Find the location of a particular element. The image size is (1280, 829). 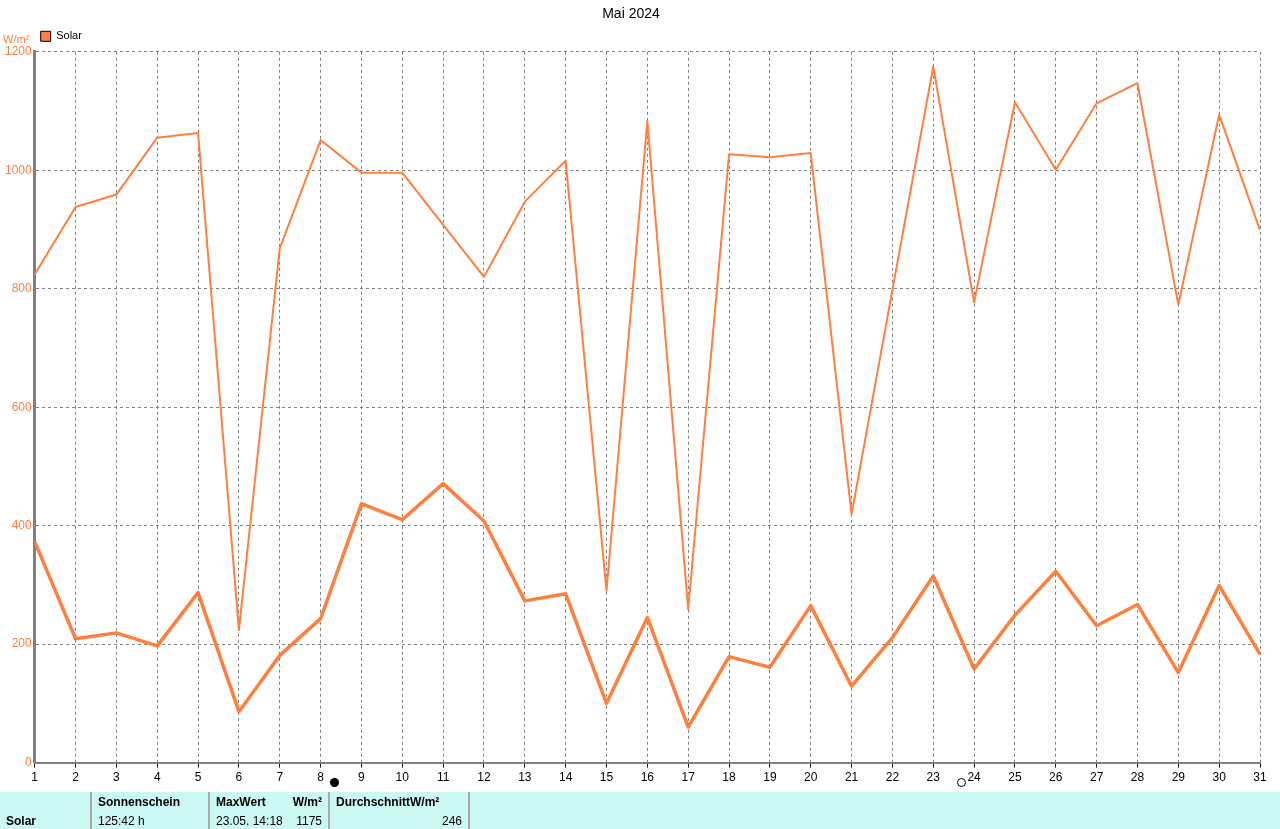

text: 23.05. 14:18 is located at coordinates (249, 821).